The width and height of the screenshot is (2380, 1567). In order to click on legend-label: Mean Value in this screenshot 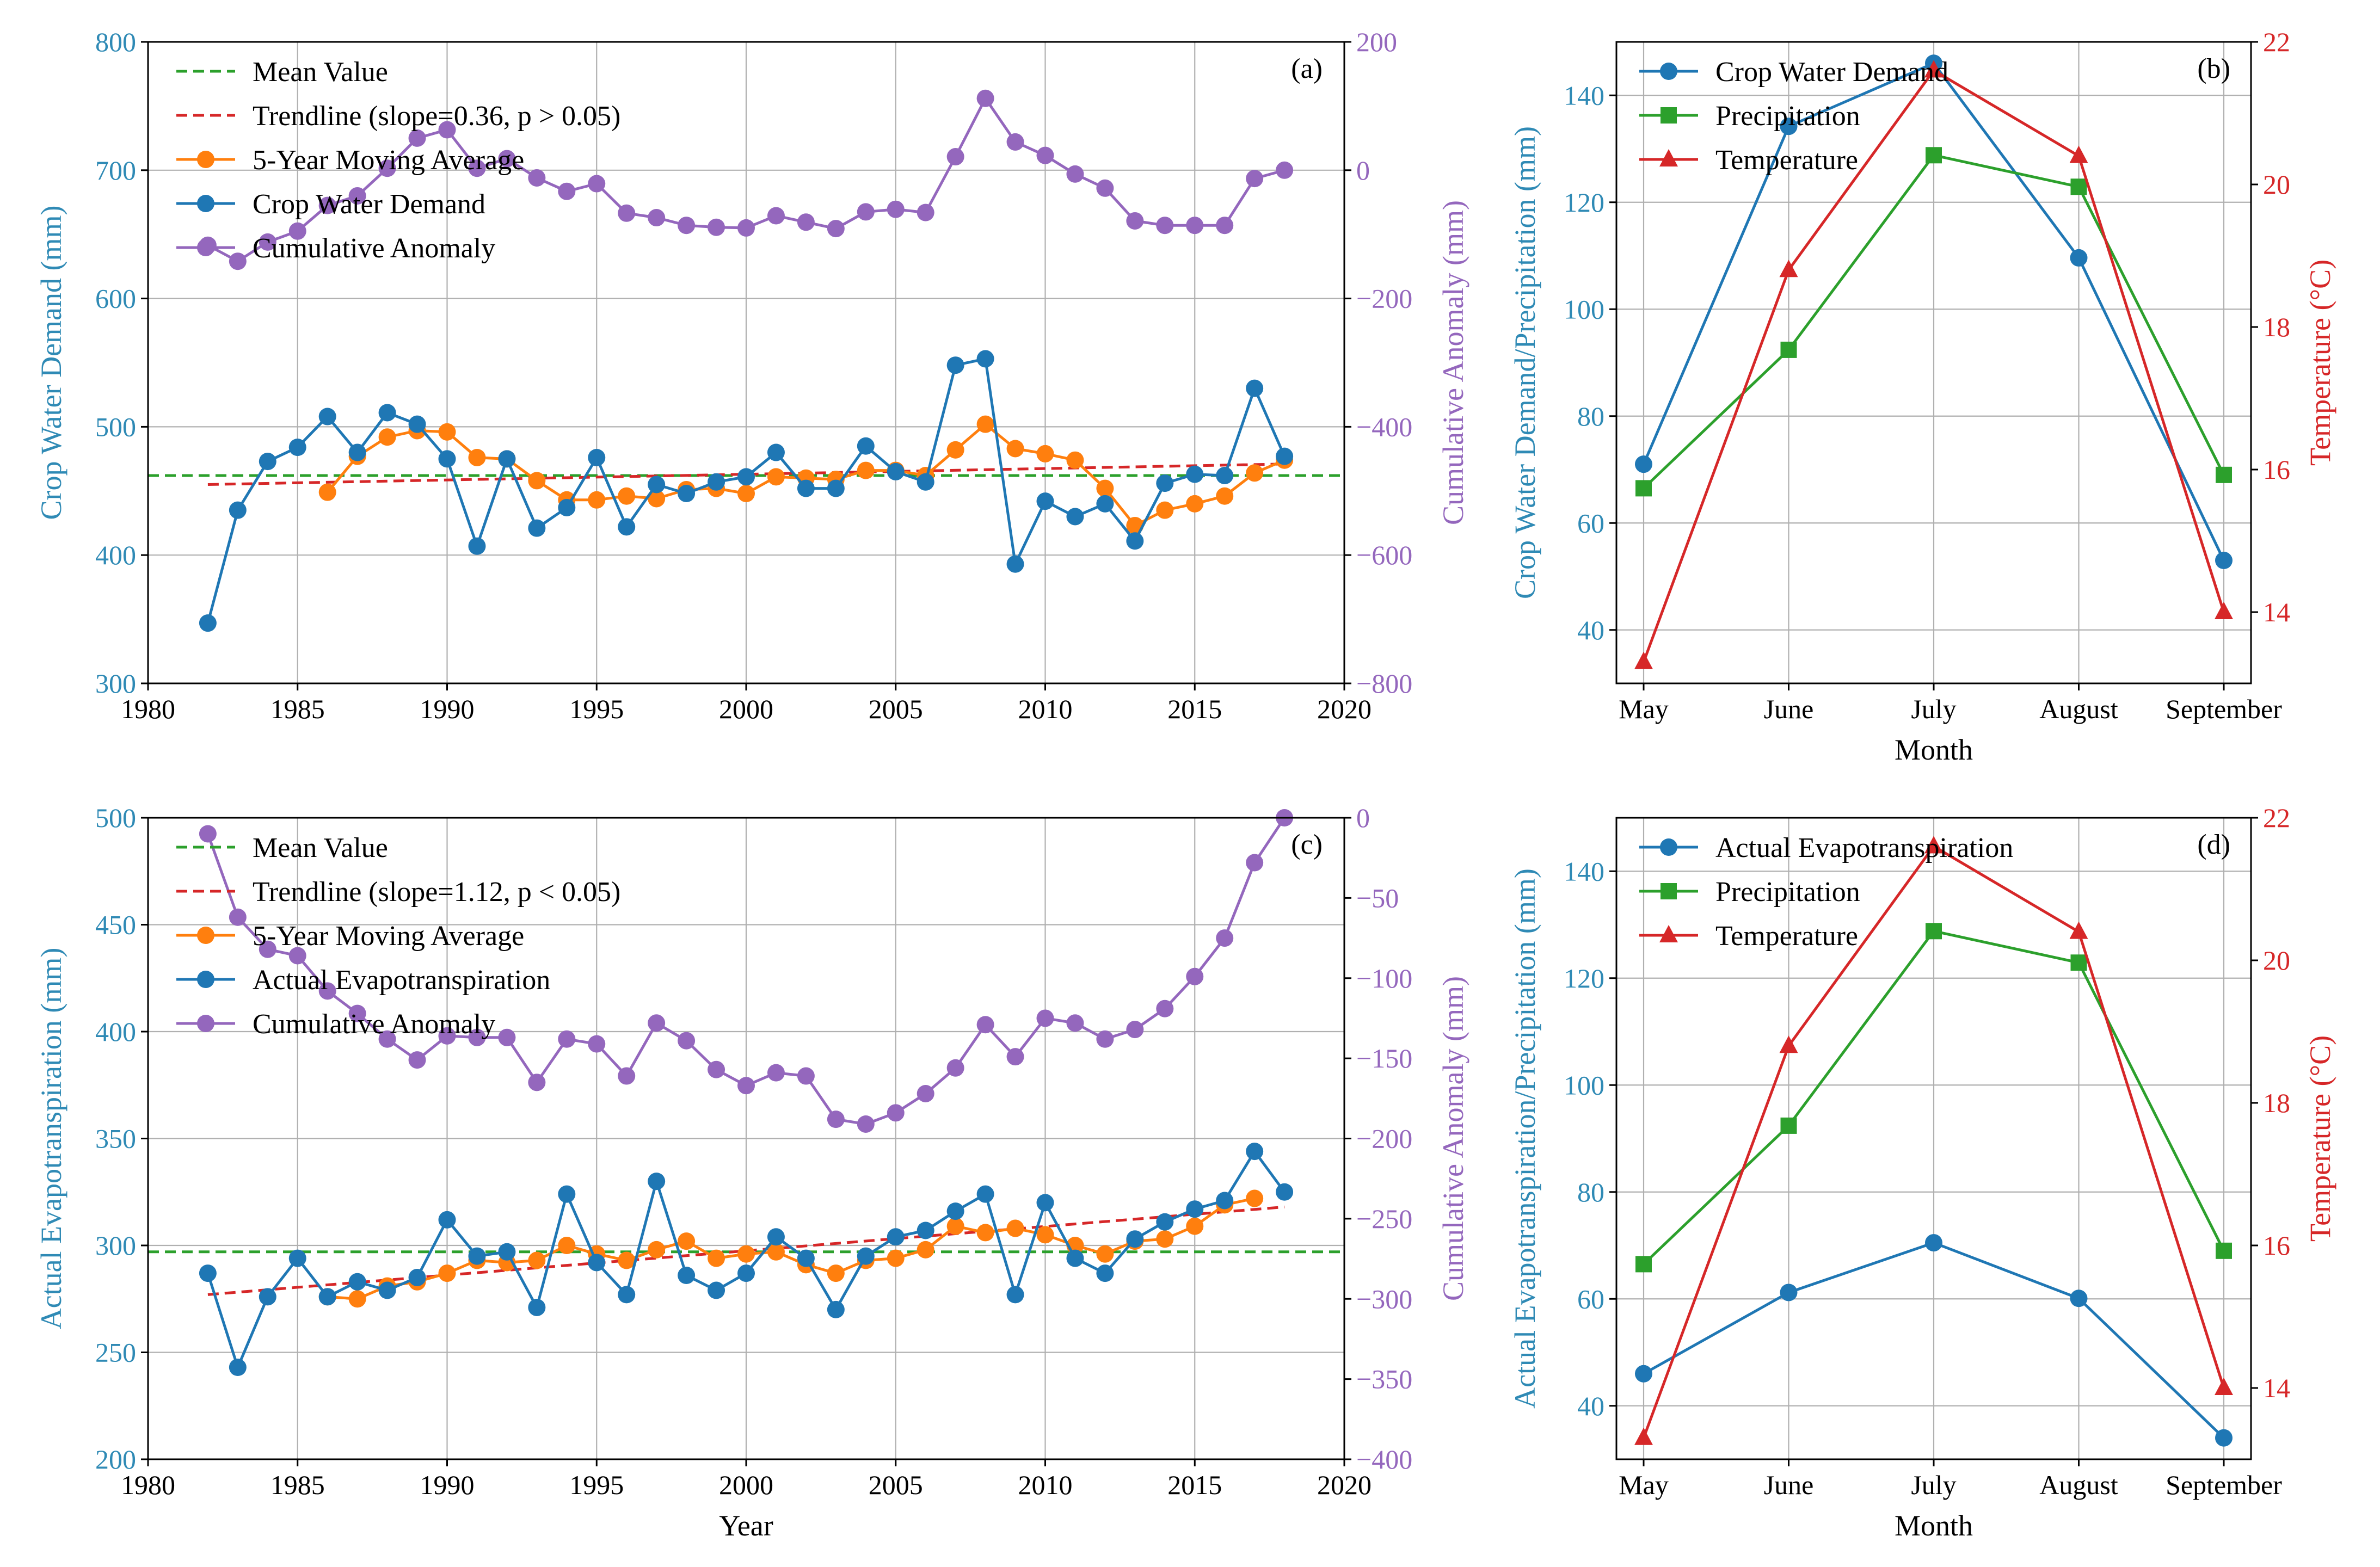, I will do `click(320, 847)`.